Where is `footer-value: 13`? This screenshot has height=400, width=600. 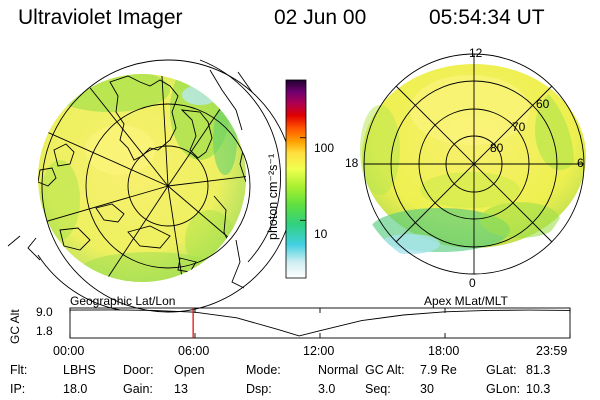
footer-value: 13 is located at coordinates (181, 389).